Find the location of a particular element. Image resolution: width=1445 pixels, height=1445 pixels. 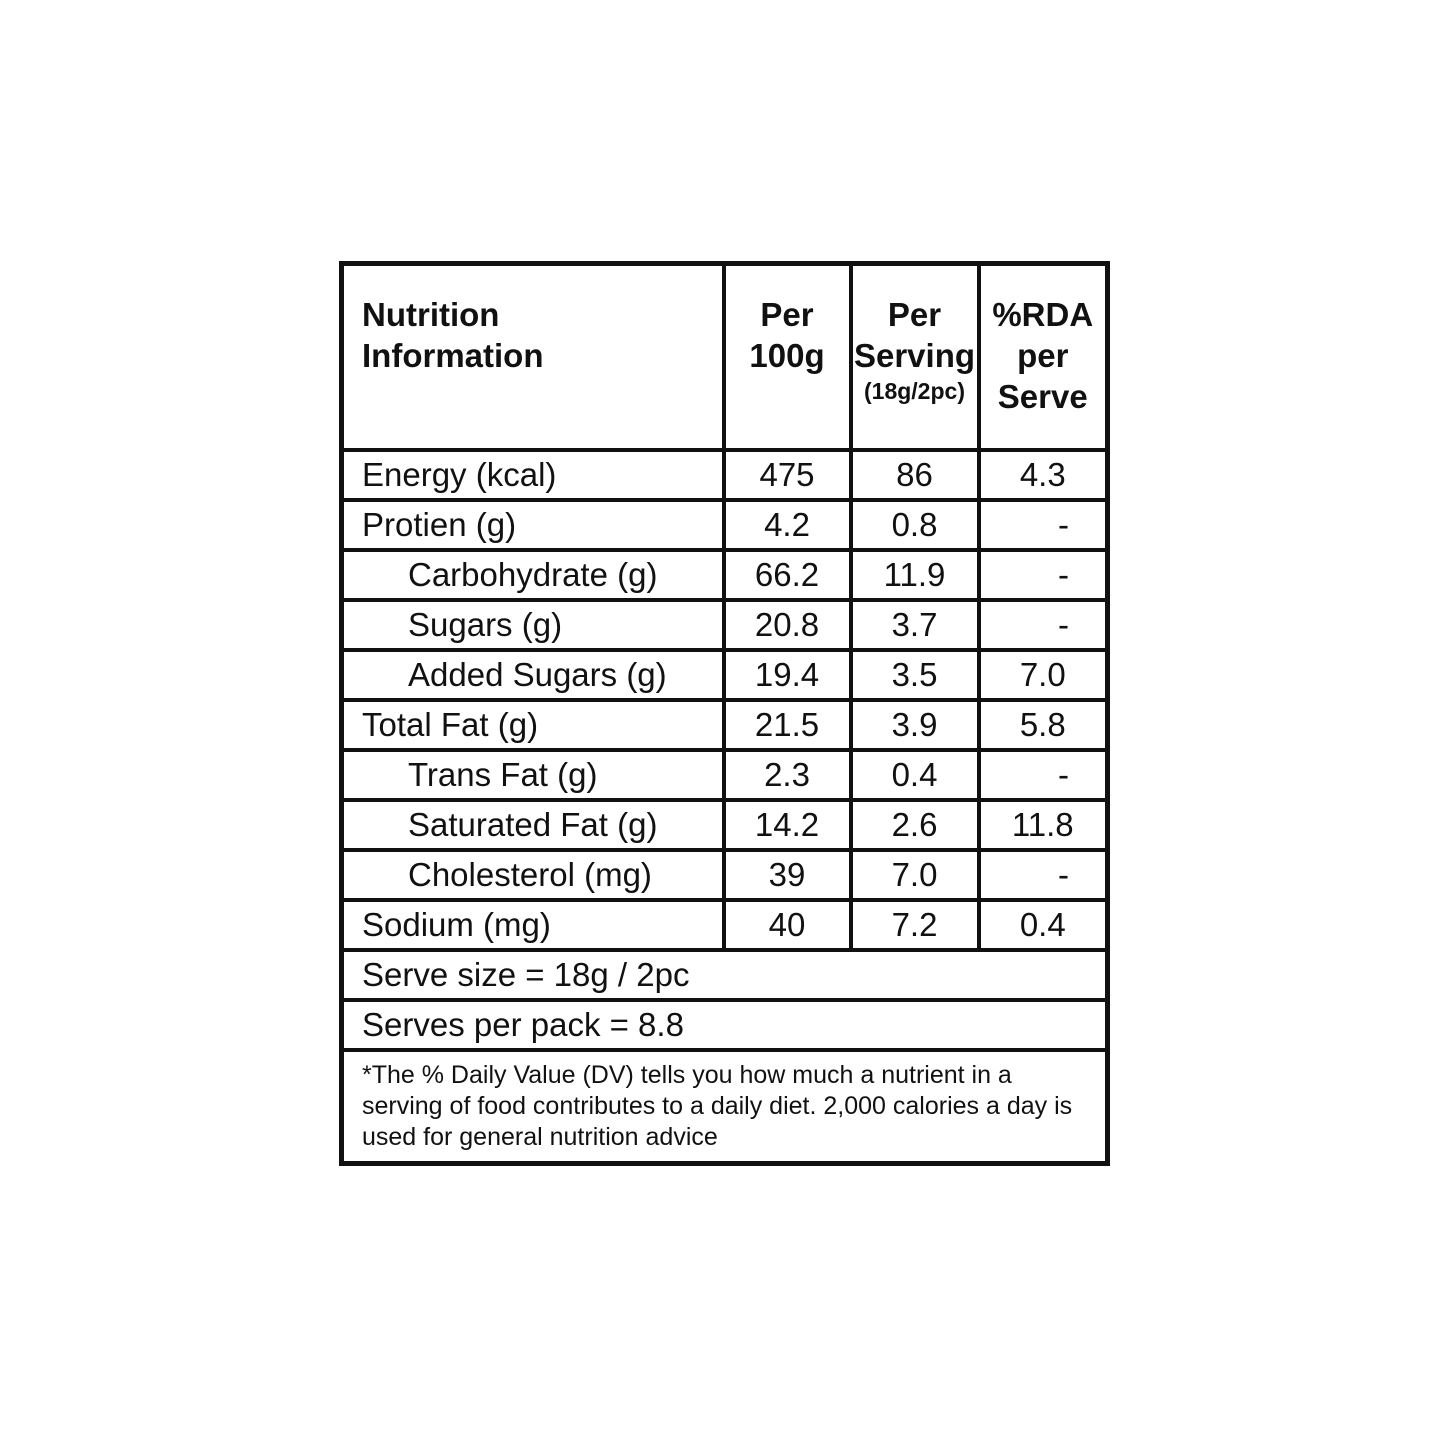

per-100g-value: 39 is located at coordinates (787, 875).